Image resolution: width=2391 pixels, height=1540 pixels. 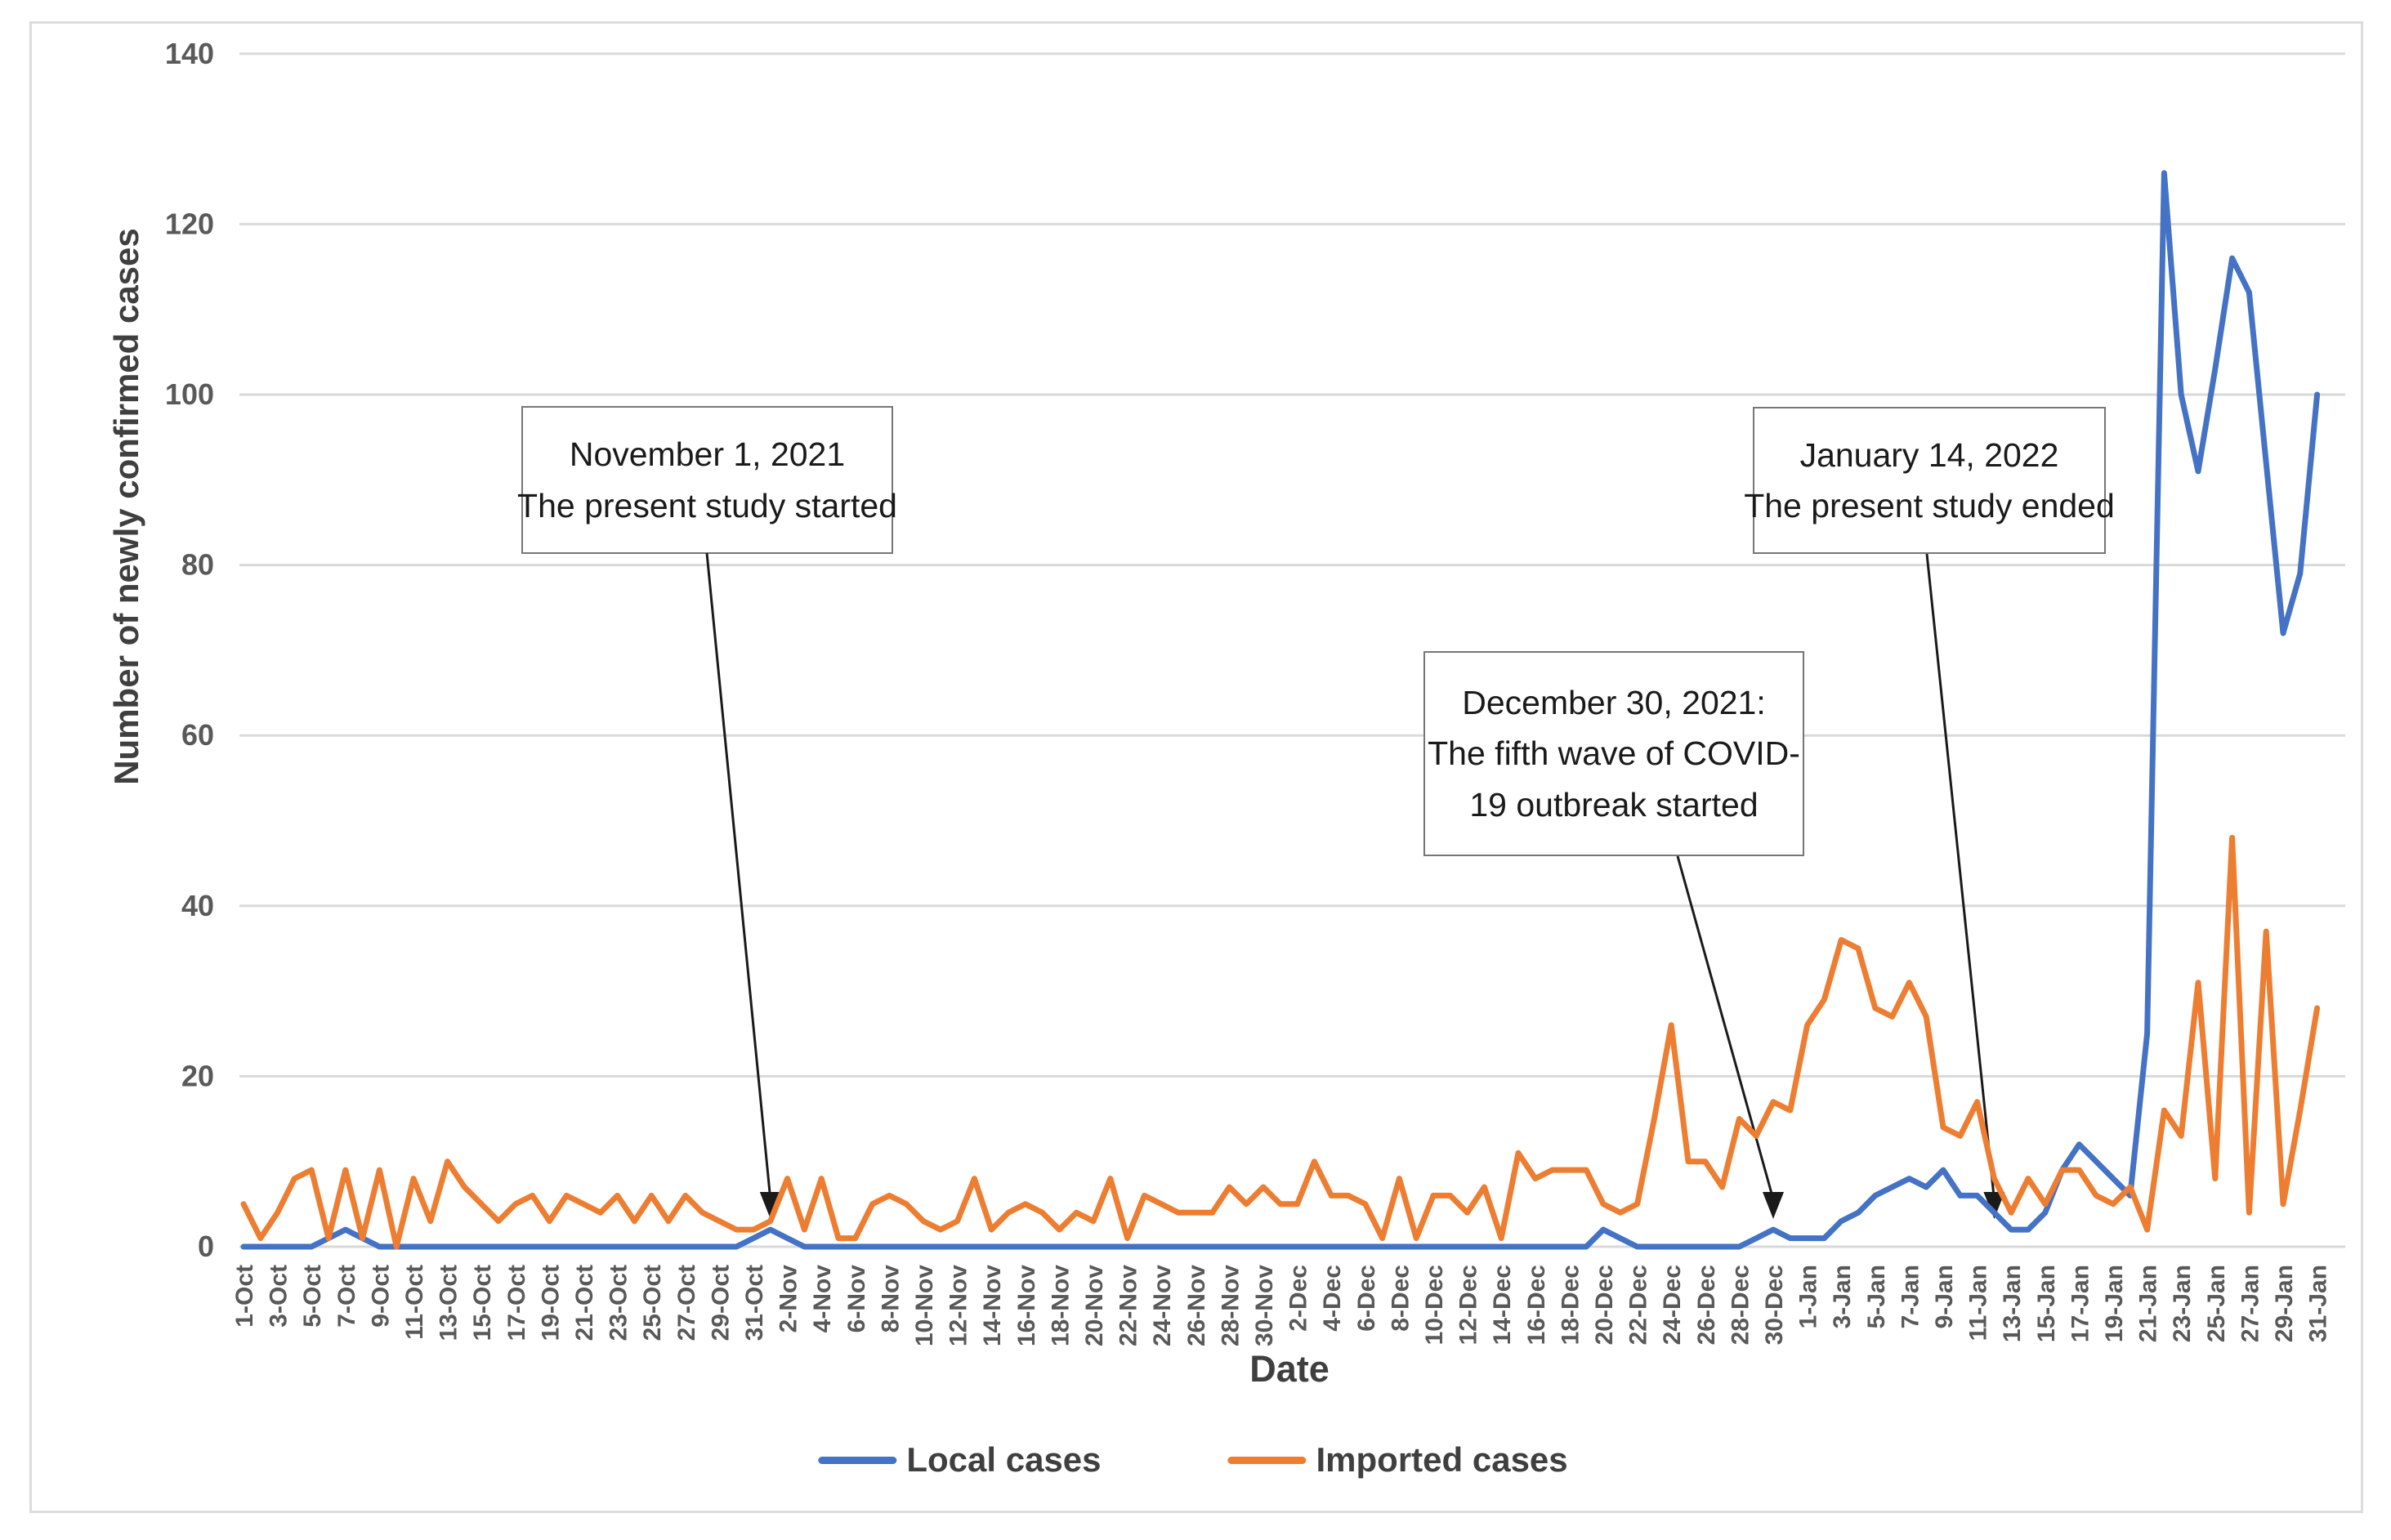 What do you see at coordinates (1442, 1459) in the screenshot?
I see `legend-label: Imported cases` at bounding box center [1442, 1459].